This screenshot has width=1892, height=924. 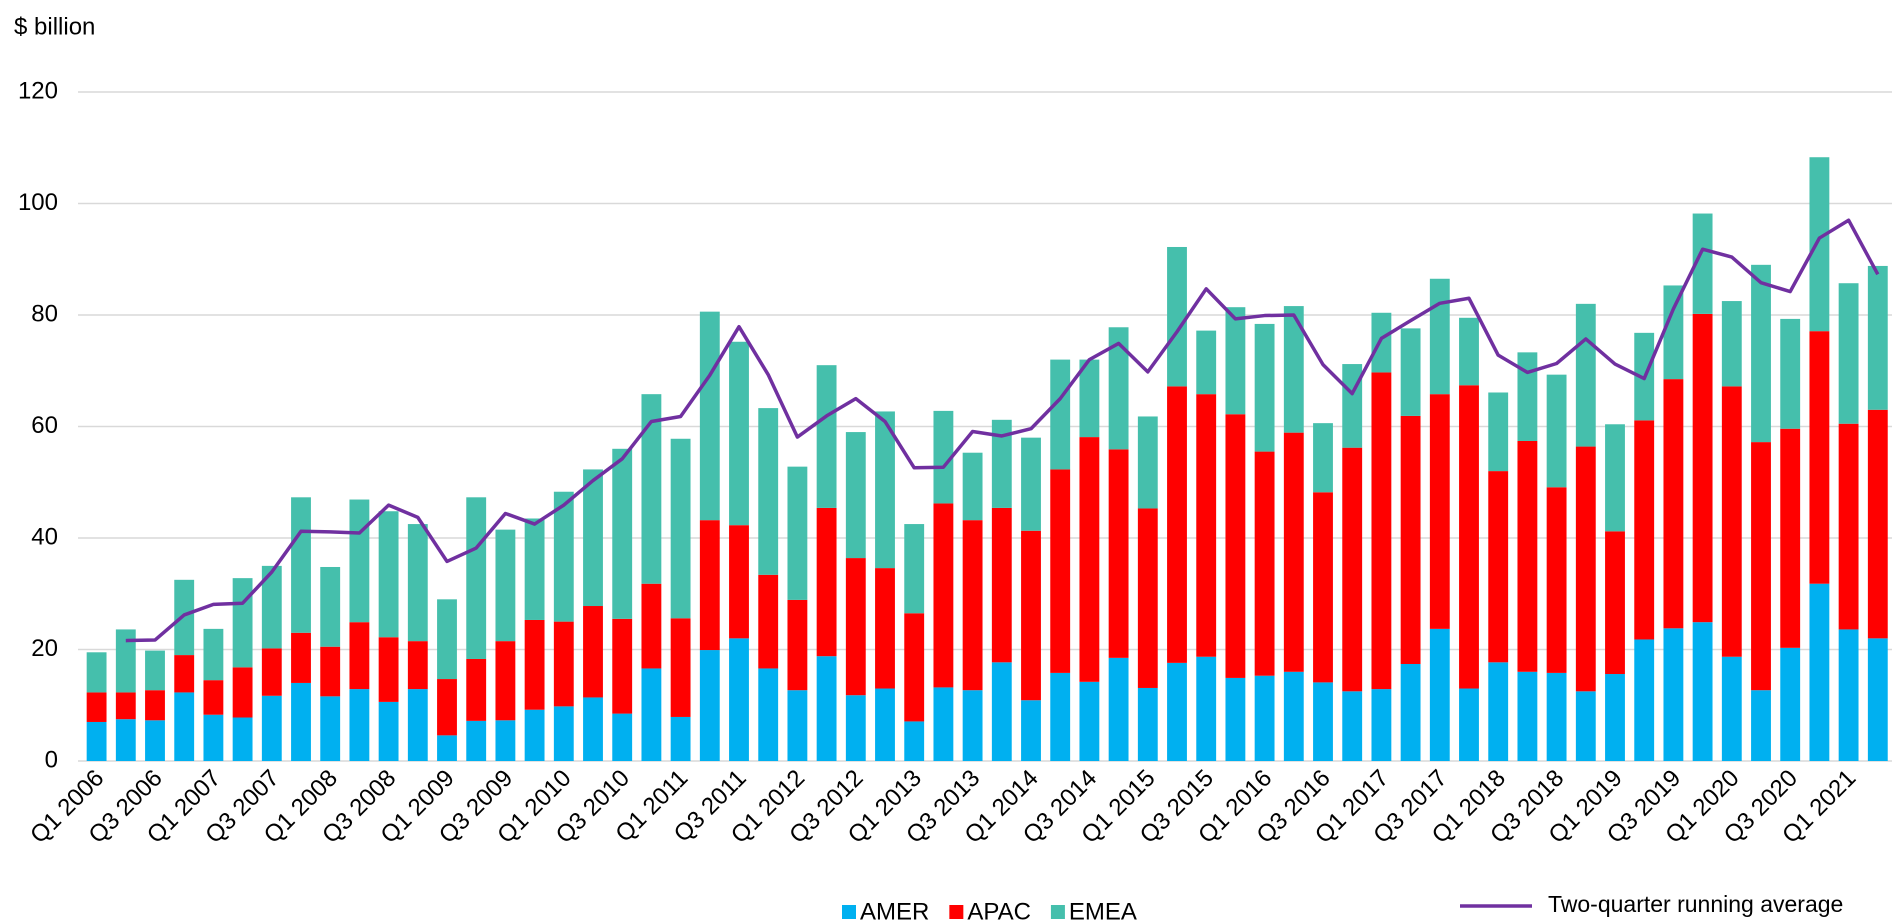 What do you see at coordinates (44, 536) in the screenshot?
I see `y-tick-label: 40` at bounding box center [44, 536].